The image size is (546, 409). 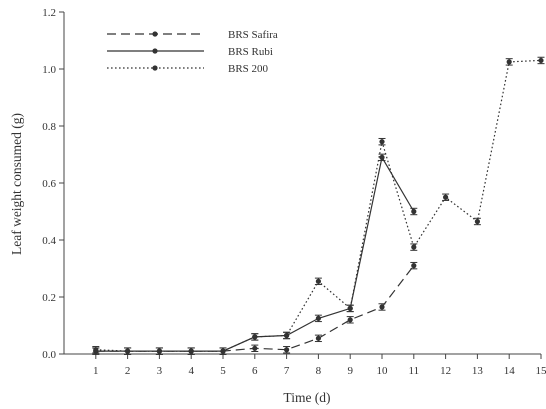 What do you see at coordinates (414, 371) in the screenshot?
I see `x-tick-label: 11` at bounding box center [414, 371].